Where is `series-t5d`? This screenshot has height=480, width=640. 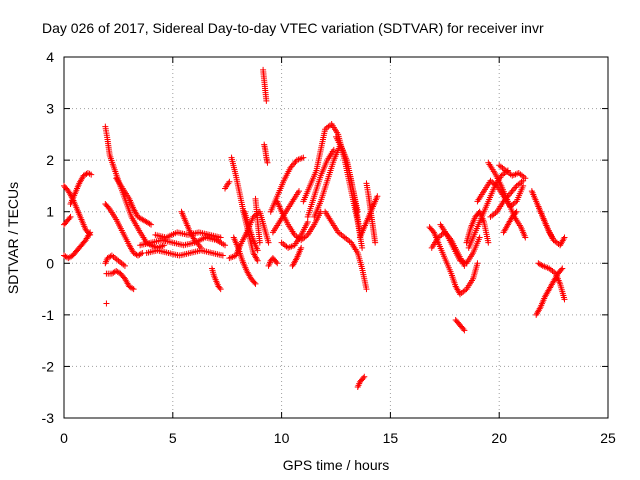
series-t5d is located at coordinates (346, 250).